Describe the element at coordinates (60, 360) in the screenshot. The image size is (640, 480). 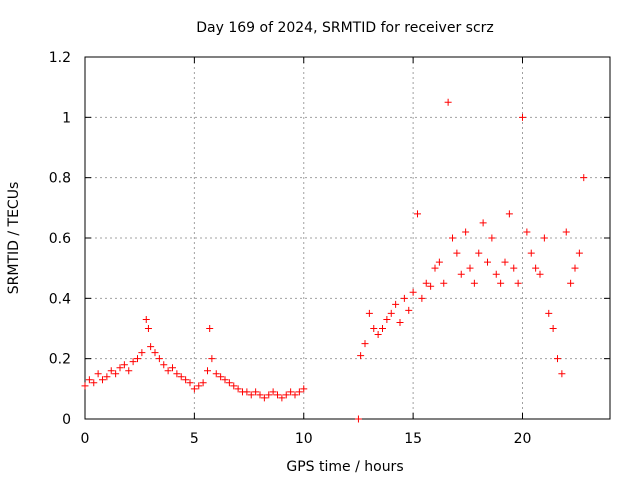
I see `y-tick-label: 0.2` at that location.